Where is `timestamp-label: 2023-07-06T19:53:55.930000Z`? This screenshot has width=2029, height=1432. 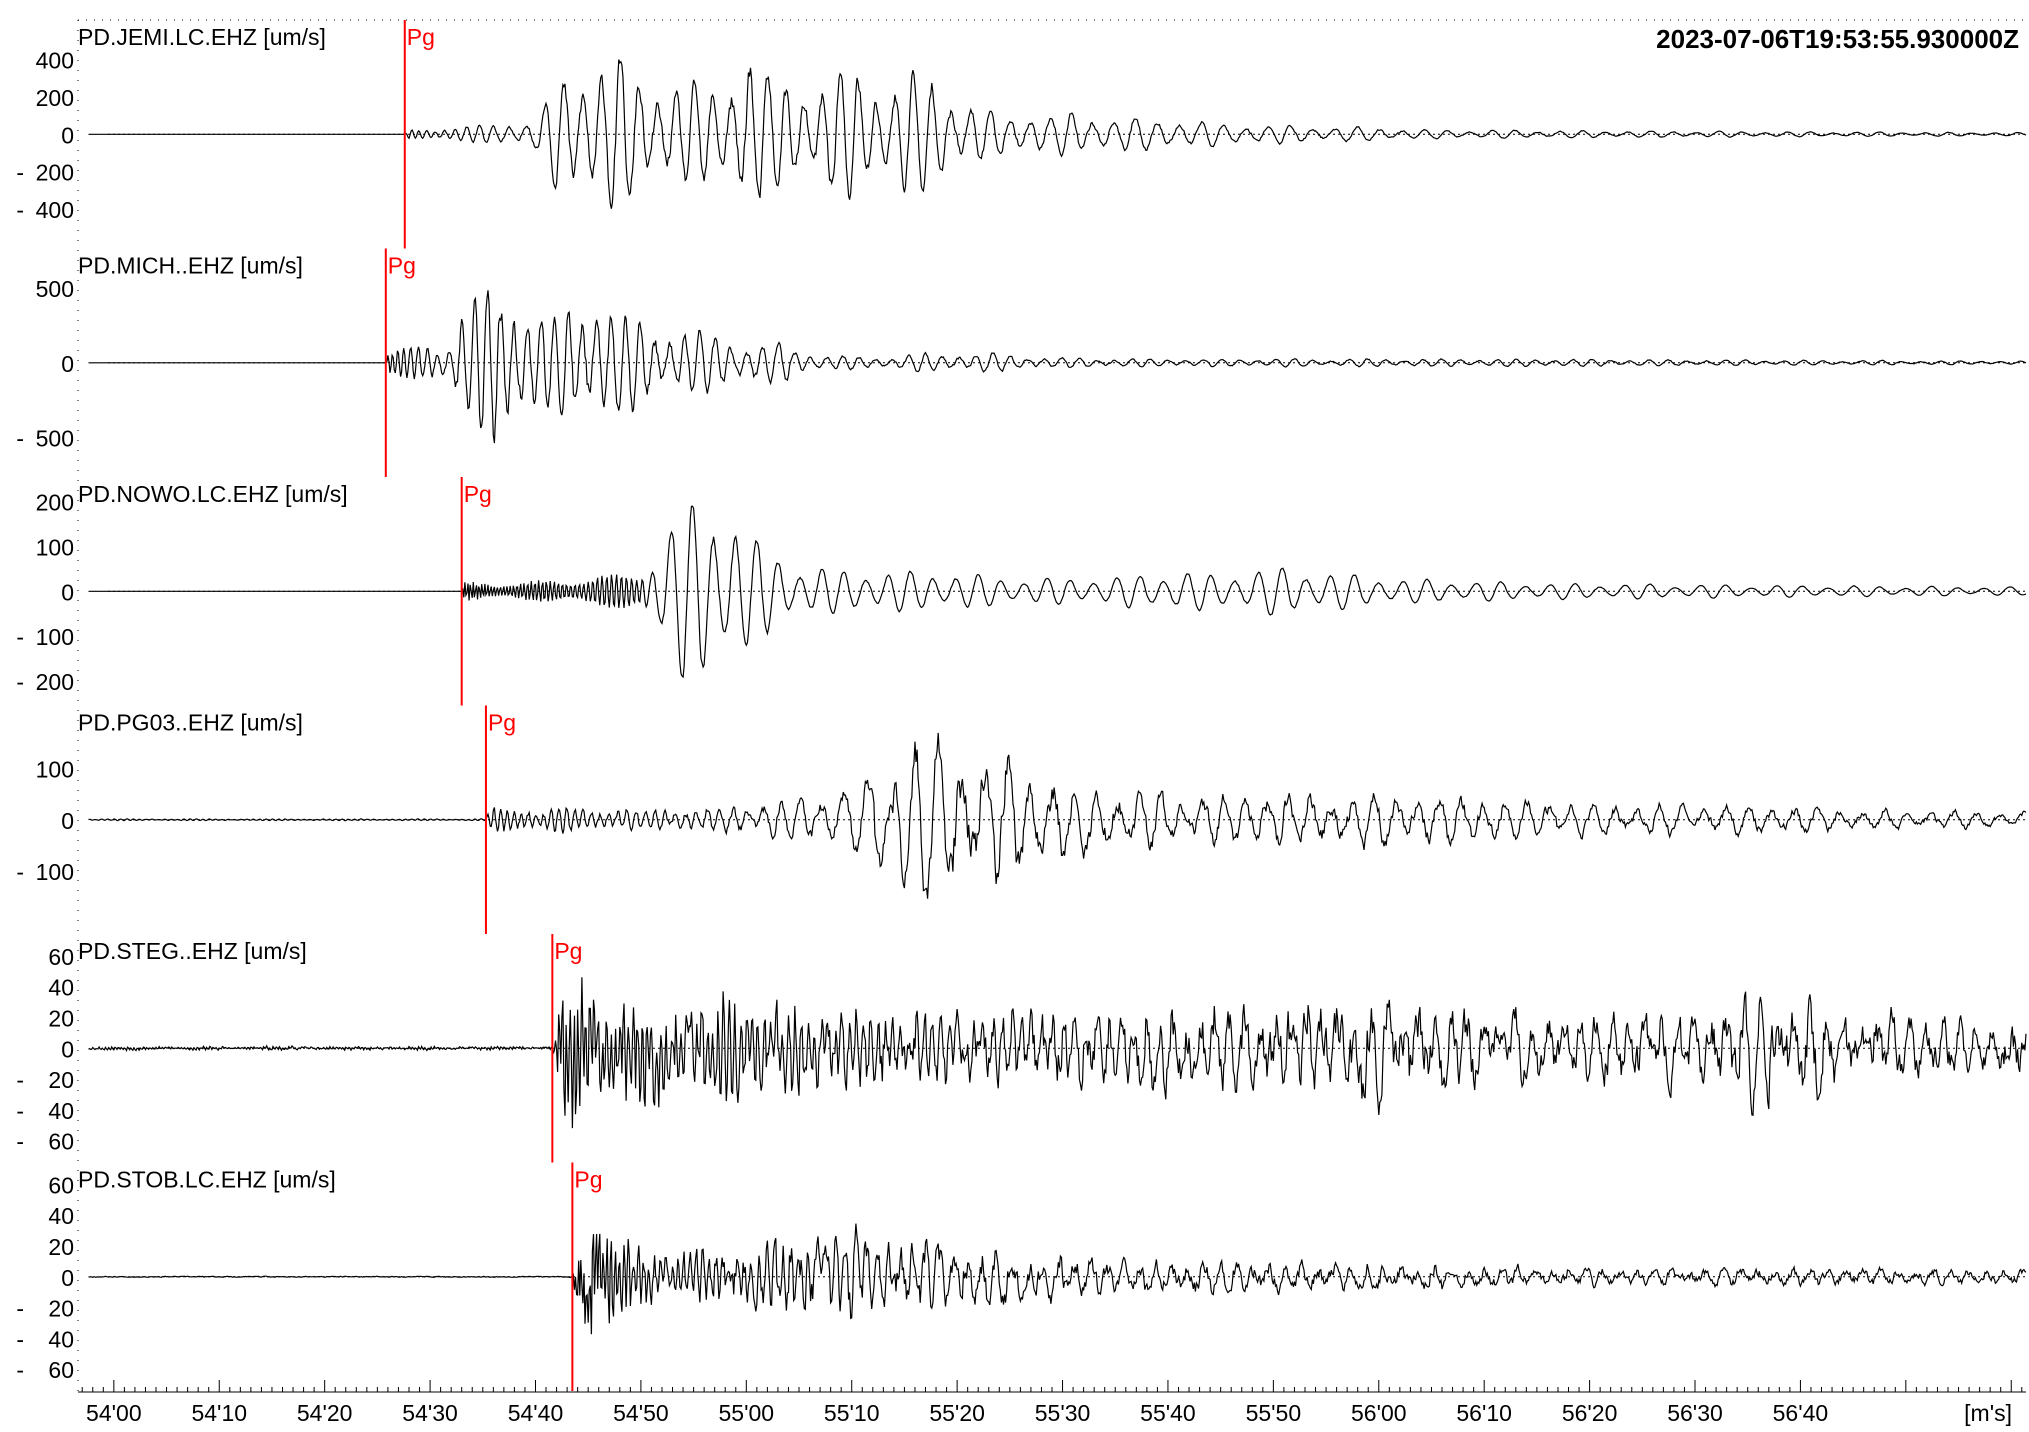
timestamp-label: 2023-07-06T19:53:55.930000Z is located at coordinates (1837, 39).